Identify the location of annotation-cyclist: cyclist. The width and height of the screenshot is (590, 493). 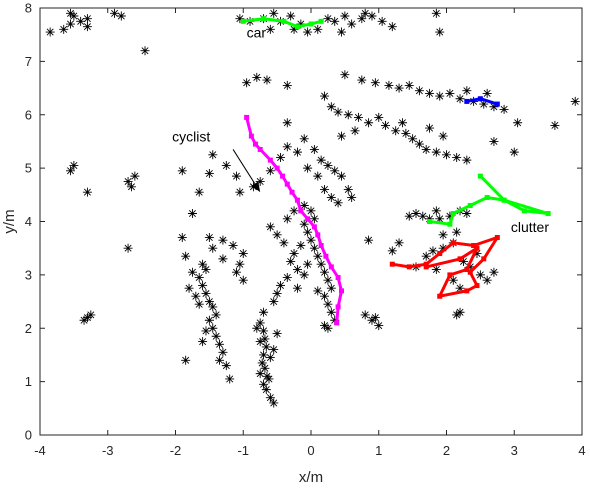
(191, 136).